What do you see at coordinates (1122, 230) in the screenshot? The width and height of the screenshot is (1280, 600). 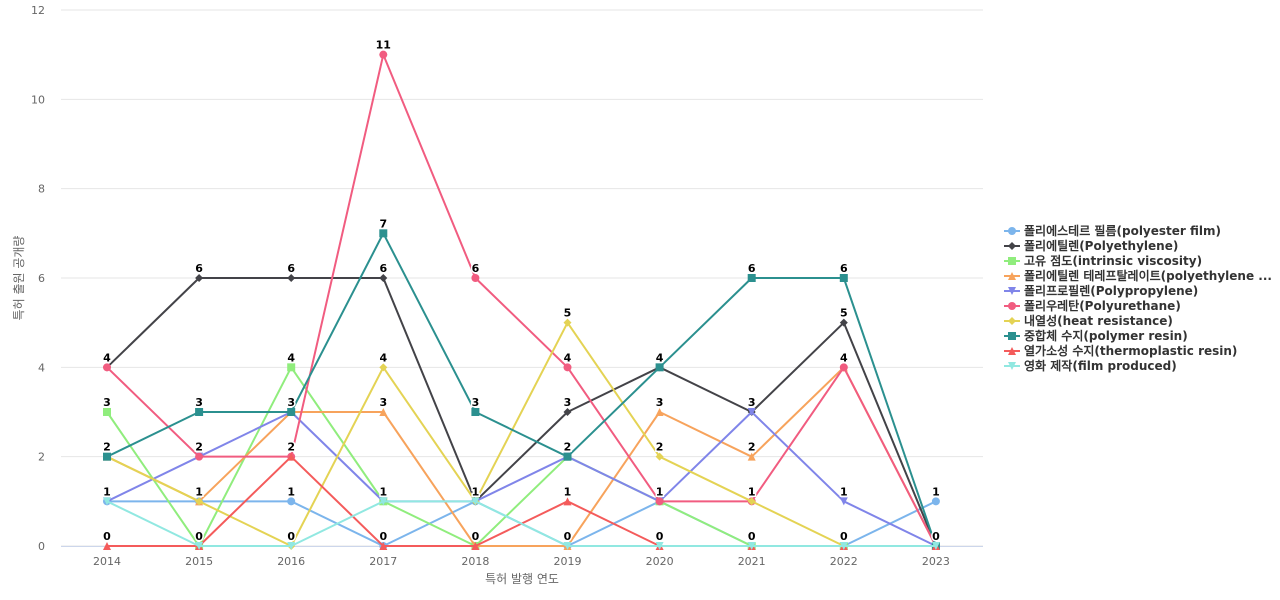 I see `legend-label: 폴리에스테르 필름(polyester film)` at bounding box center [1122, 230].